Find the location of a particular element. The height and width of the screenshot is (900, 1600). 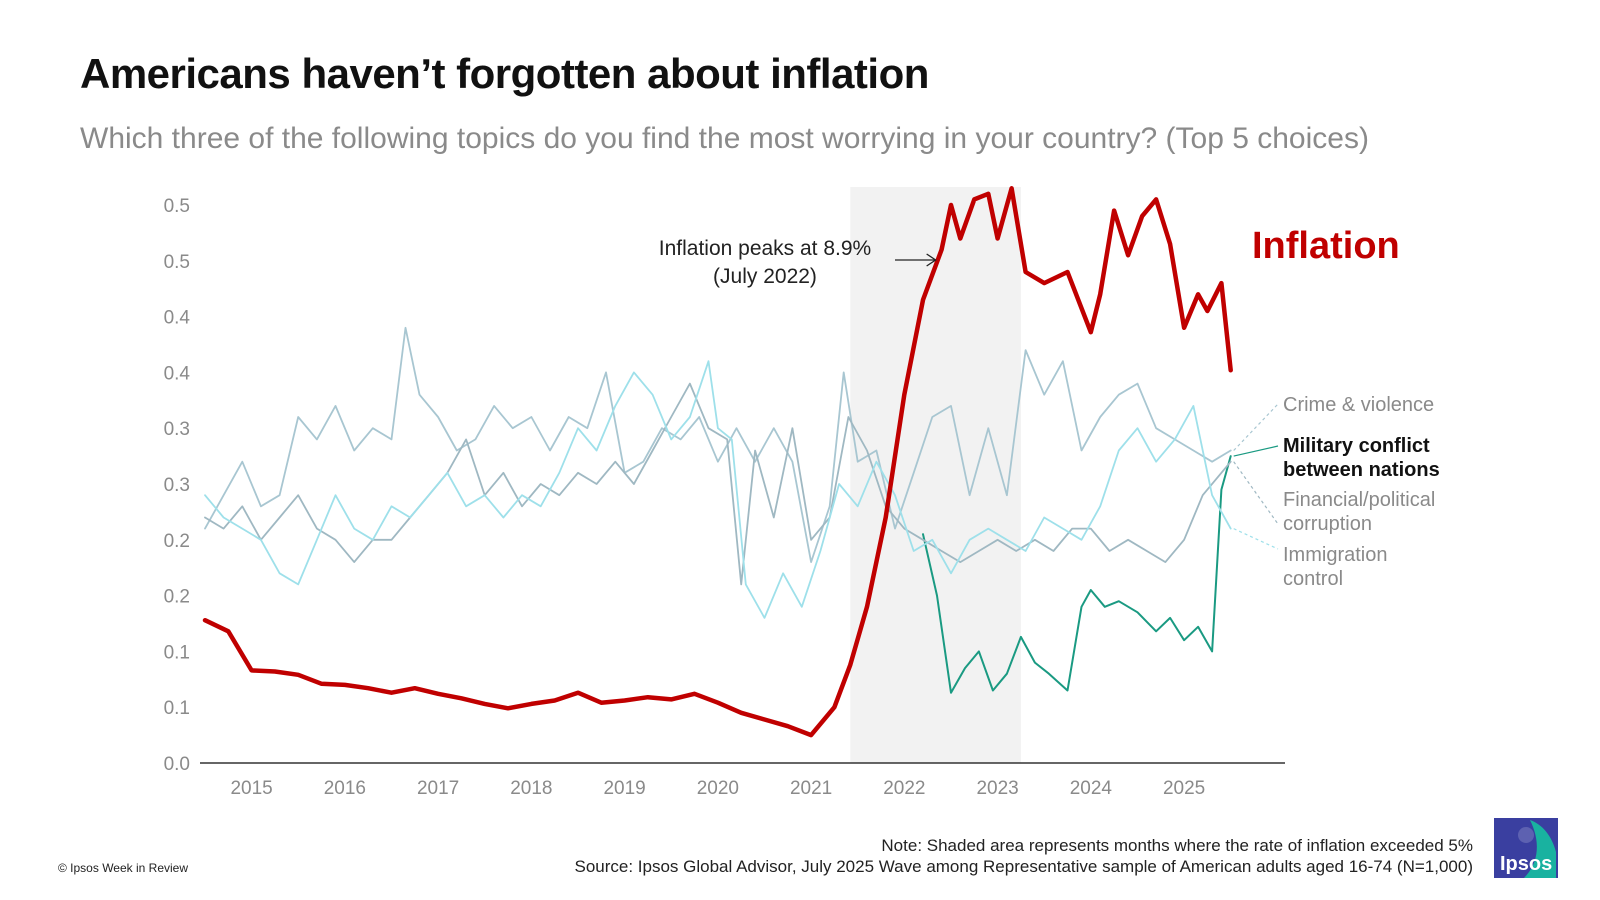

x-tick-label: 2025 is located at coordinates (1184, 788).